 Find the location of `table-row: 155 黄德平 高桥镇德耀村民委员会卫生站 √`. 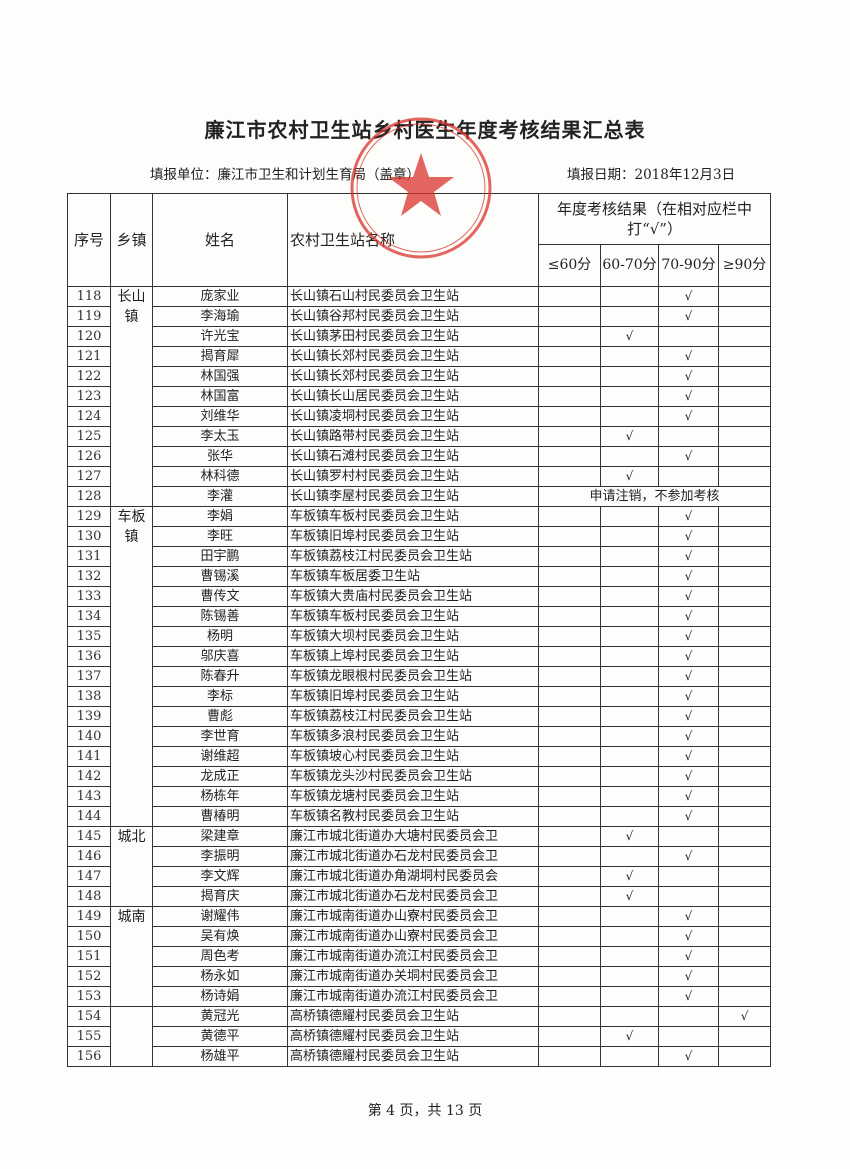

table-row: 155 黄德平 高桥镇德耀村民委员会卫生站 √ is located at coordinates (419, 1036).